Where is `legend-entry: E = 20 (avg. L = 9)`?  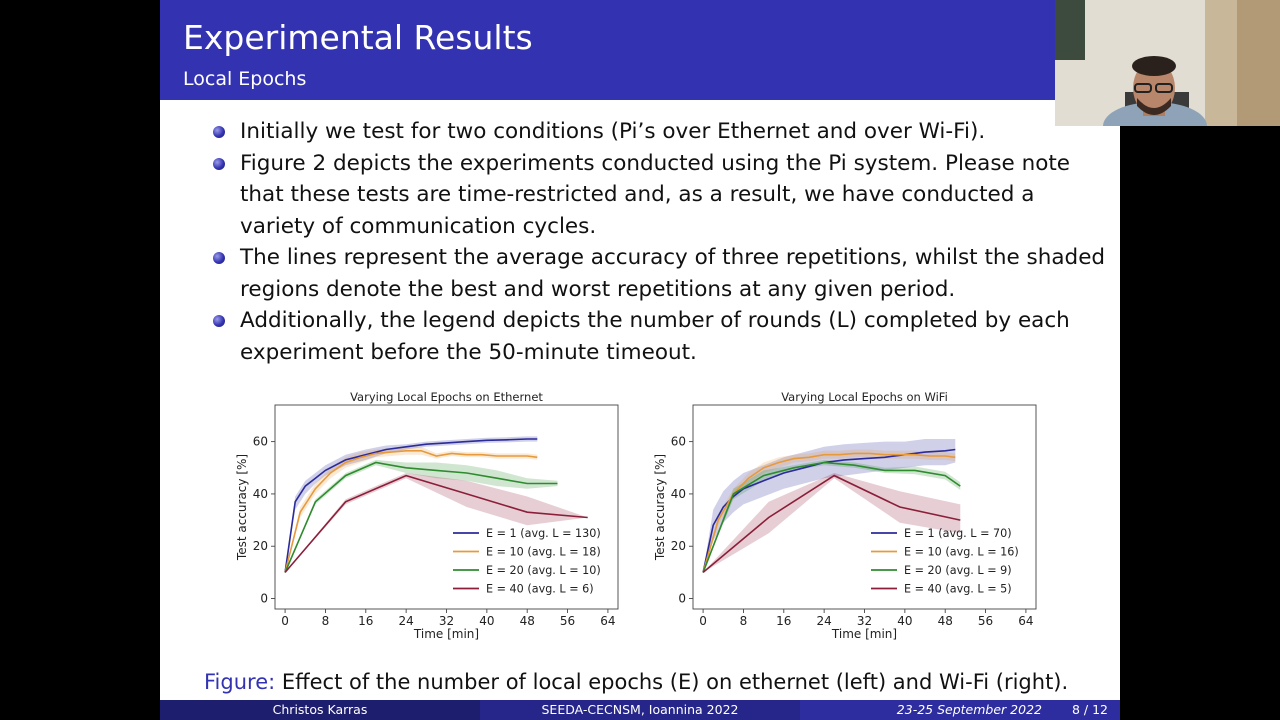
legend-entry: E = 20 (avg. L = 9) is located at coordinates (958, 570).